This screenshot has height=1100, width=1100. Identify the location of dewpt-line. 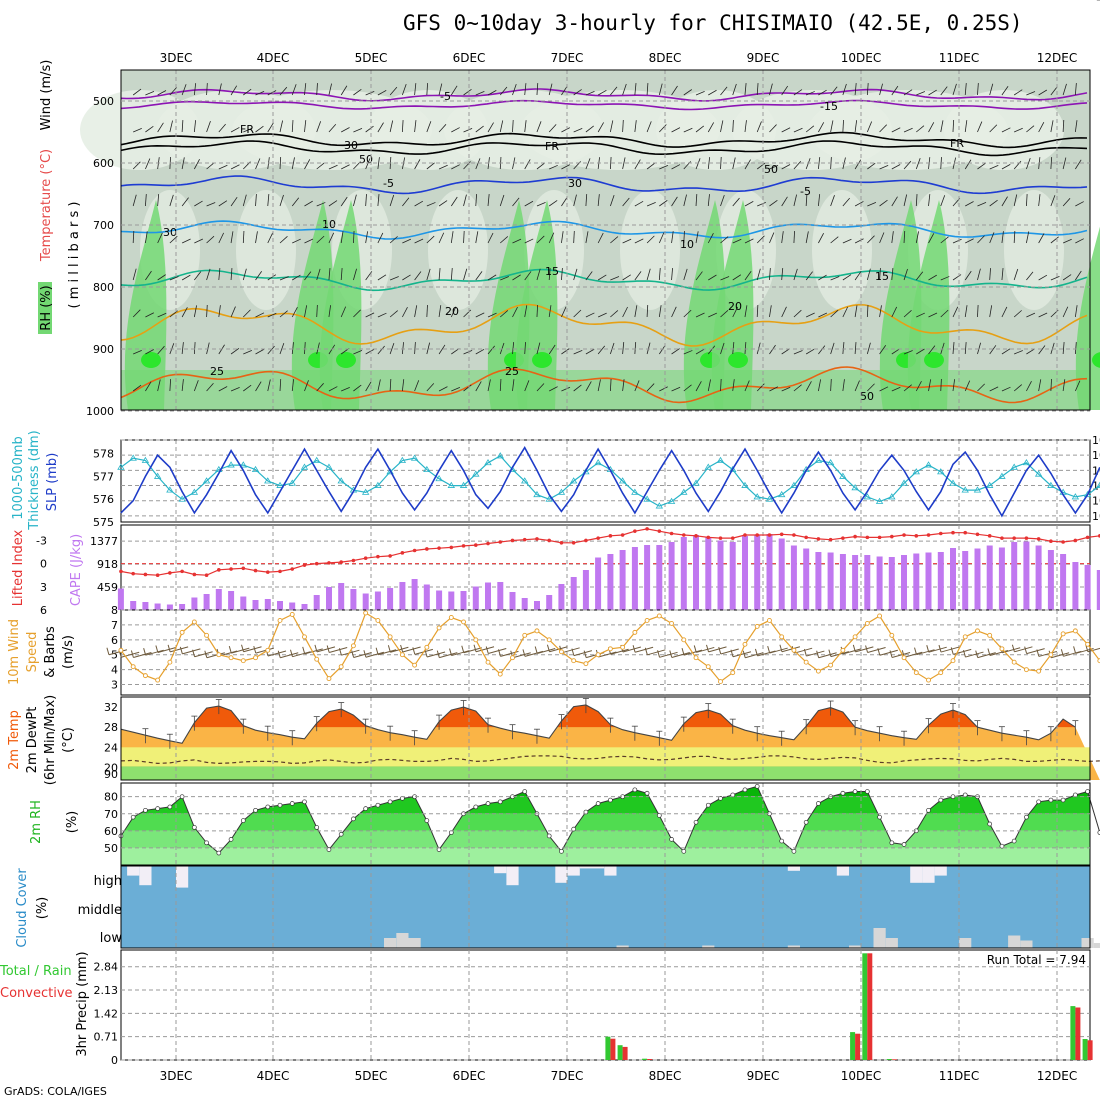
(610, 760).